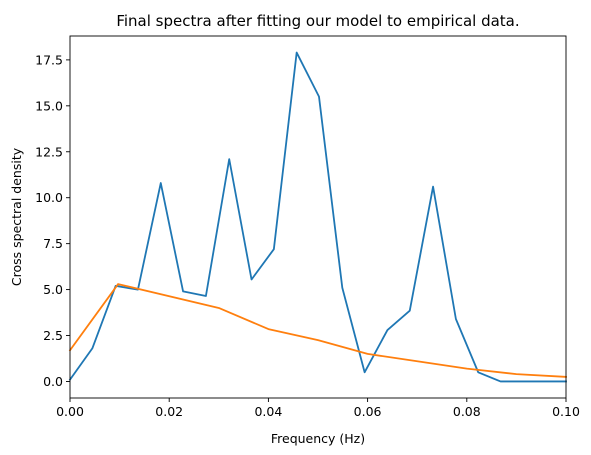 The height and width of the screenshot is (455, 591). I want to click on x-tick-label: 0.04, so click(268, 411).